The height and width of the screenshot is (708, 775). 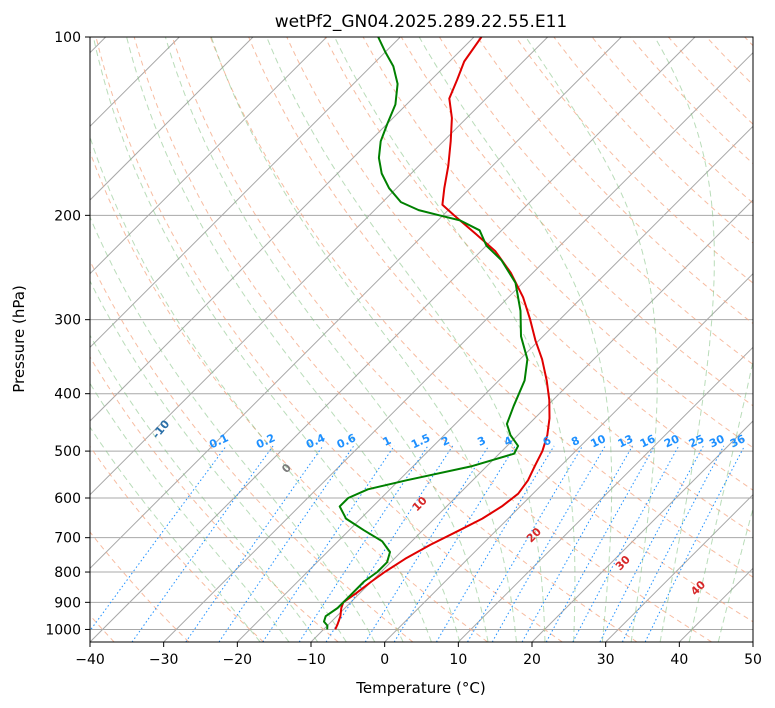 What do you see at coordinates (458, 660) in the screenshot?
I see `x-tick-label: 10` at bounding box center [458, 660].